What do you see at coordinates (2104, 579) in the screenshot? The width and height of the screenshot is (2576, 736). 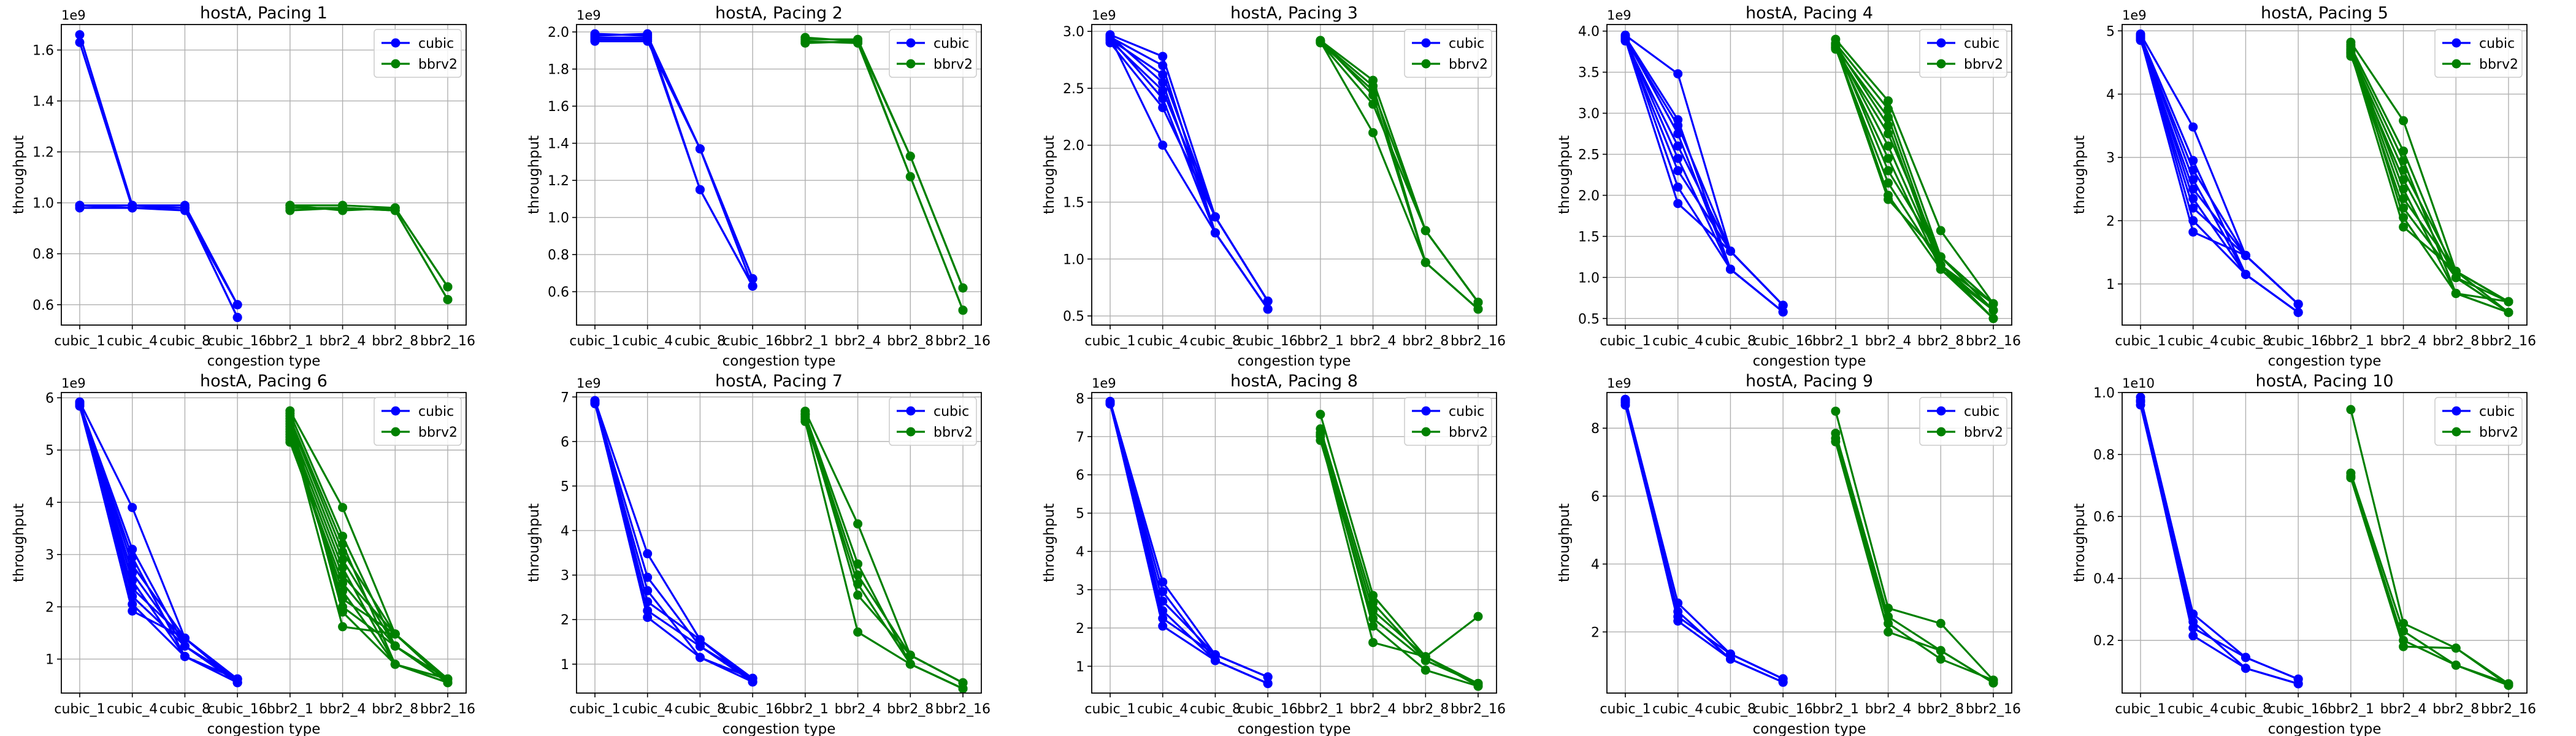 I see `y-tick-label: 0.4` at bounding box center [2104, 579].